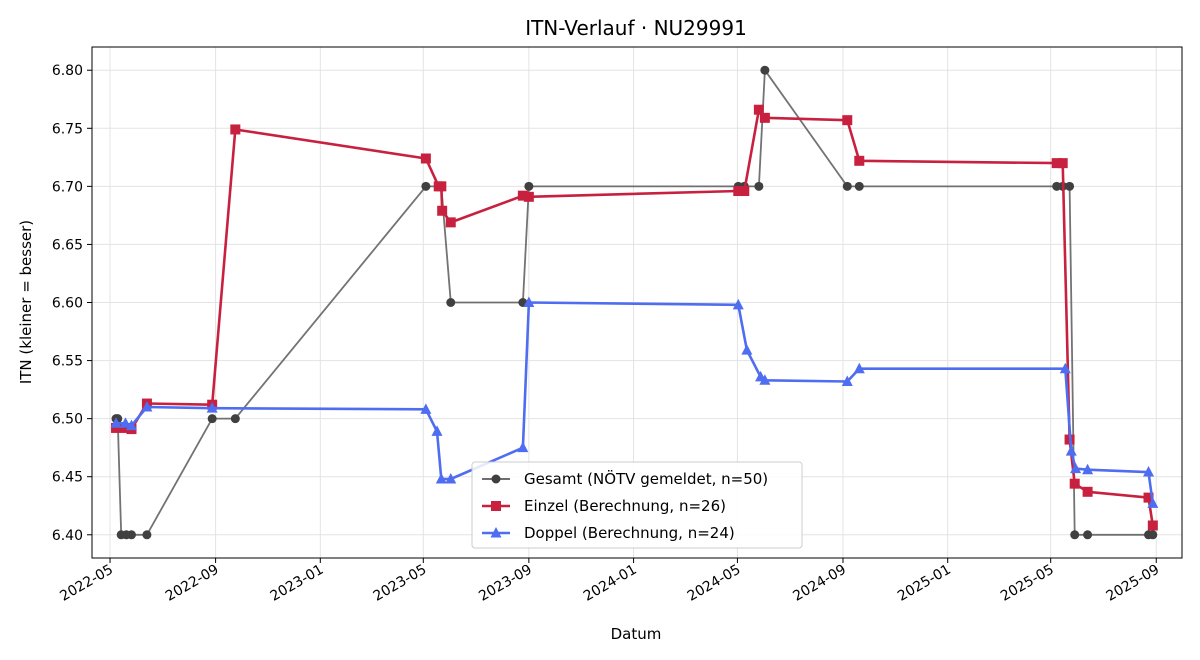 This screenshot has width=1200, height=660. I want to click on y-tick-label: 6.55, so click(67, 362).